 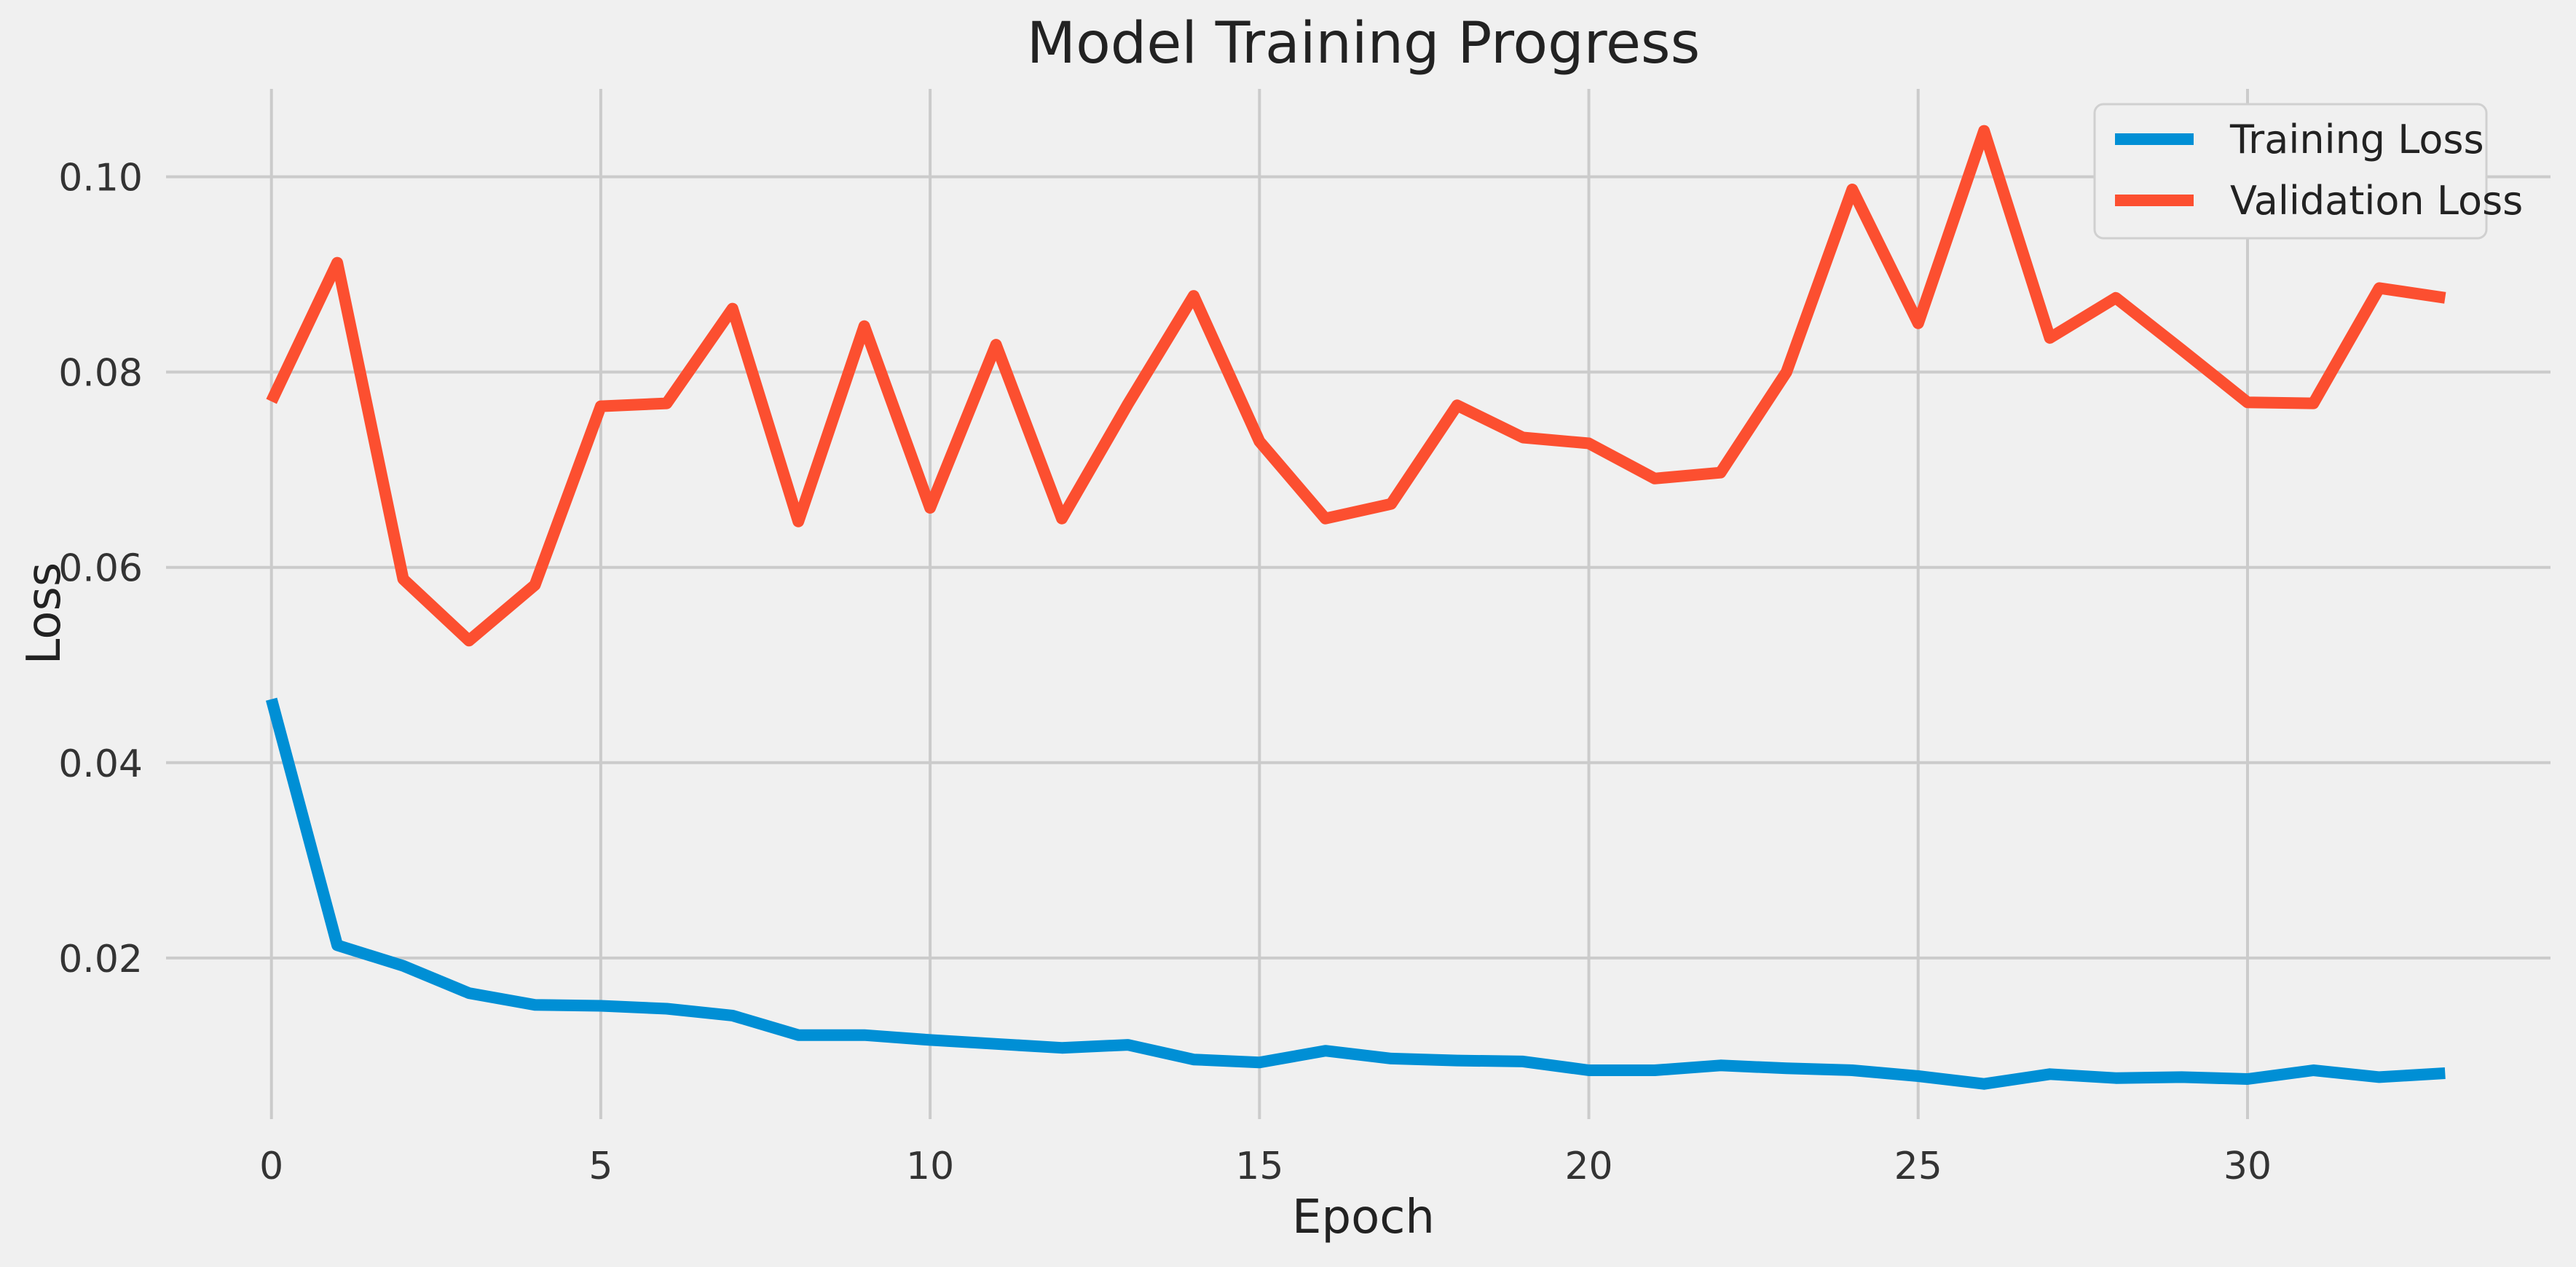 I want to click on x-tick-label: 20, so click(x=1588, y=1166).